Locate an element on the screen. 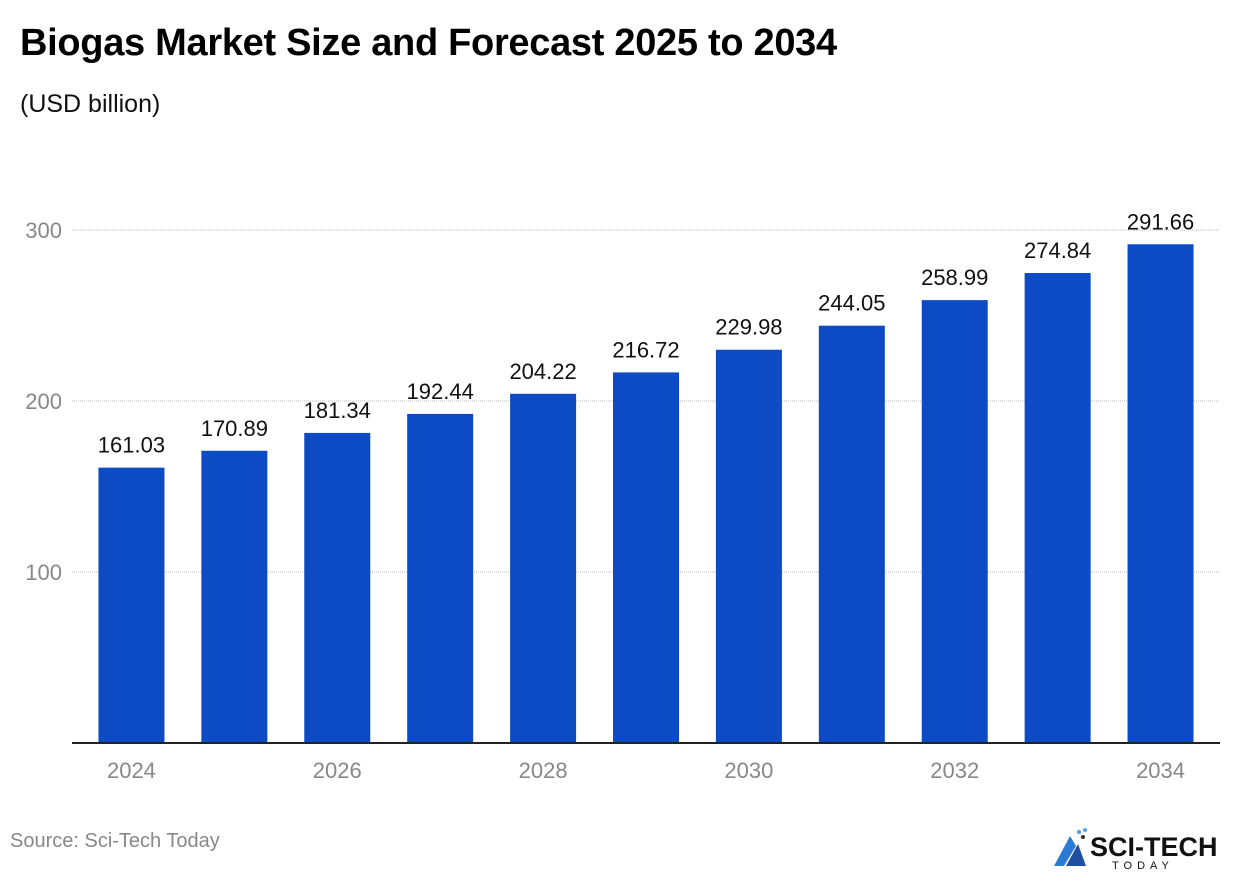 The image size is (1240, 876). x-tick-label: 2030 is located at coordinates (748, 770).